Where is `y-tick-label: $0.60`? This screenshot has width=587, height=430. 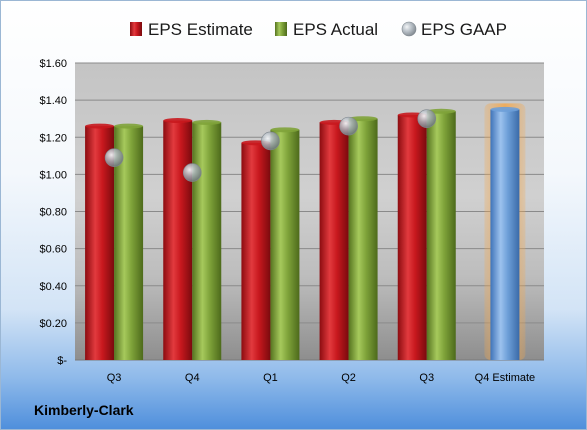
y-tick-label: $0.60 is located at coordinates (53, 250).